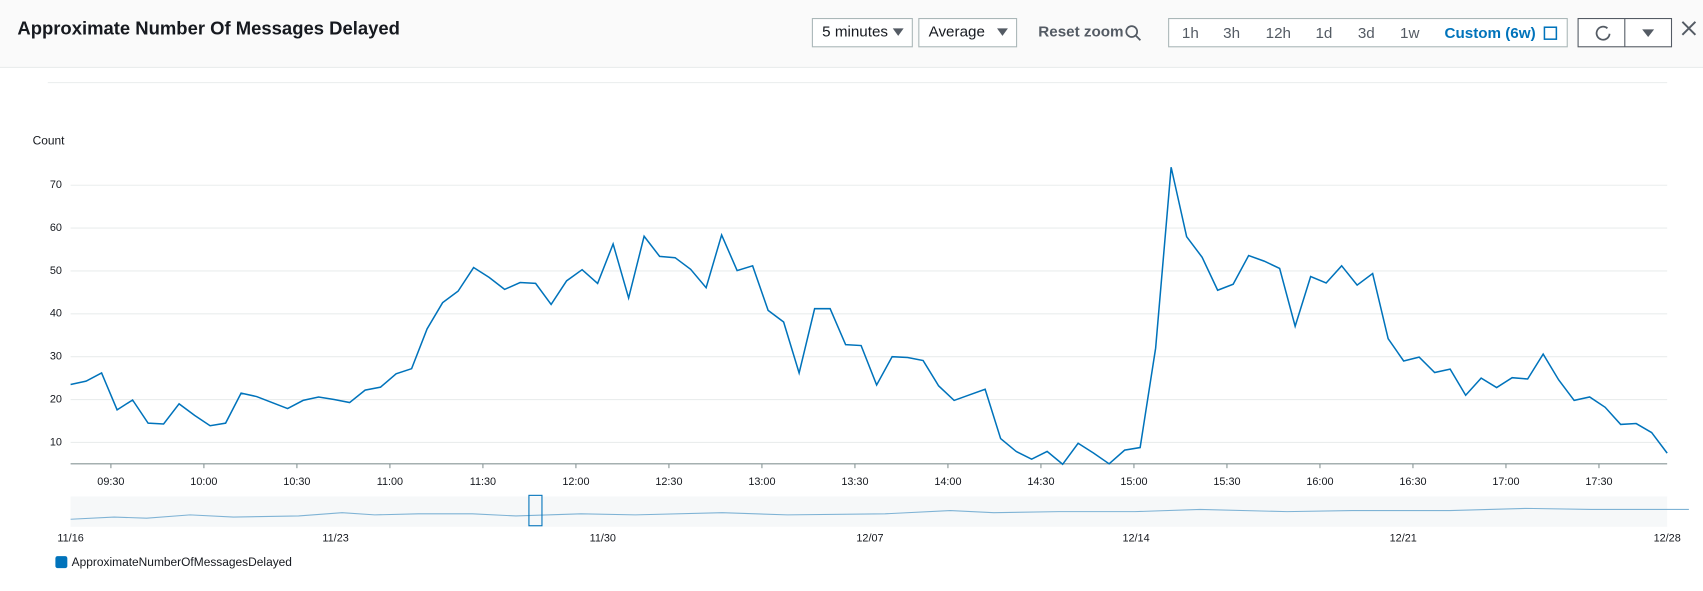 This screenshot has height=591, width=1703. Describe the element at coordinates (49, 140) in the screenshot. I see `y-axis-label: Count` at that location.